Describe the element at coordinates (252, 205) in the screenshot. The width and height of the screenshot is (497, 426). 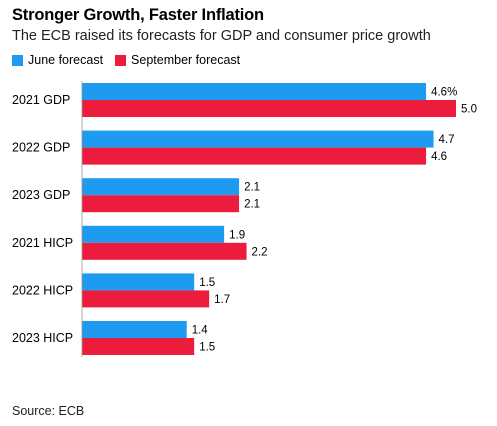
I see `value-label-september: 2.1` at that location.